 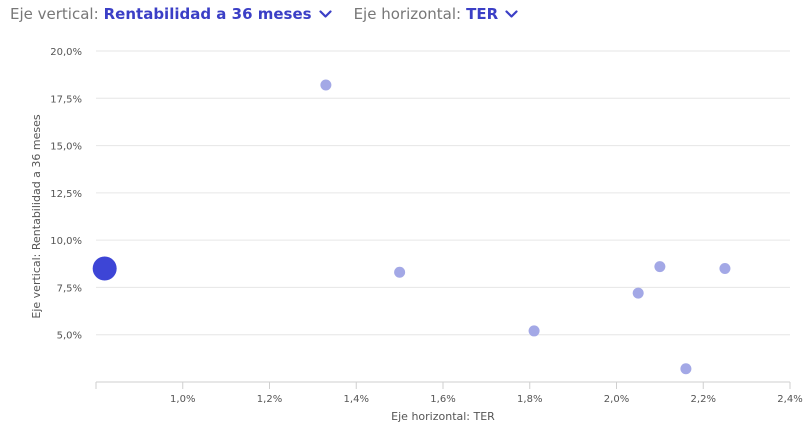 What do you see at coordinates (442, 399) in the screenshot?
I see `x-tick-label: 1,6%` at bounding box center [442, 399].